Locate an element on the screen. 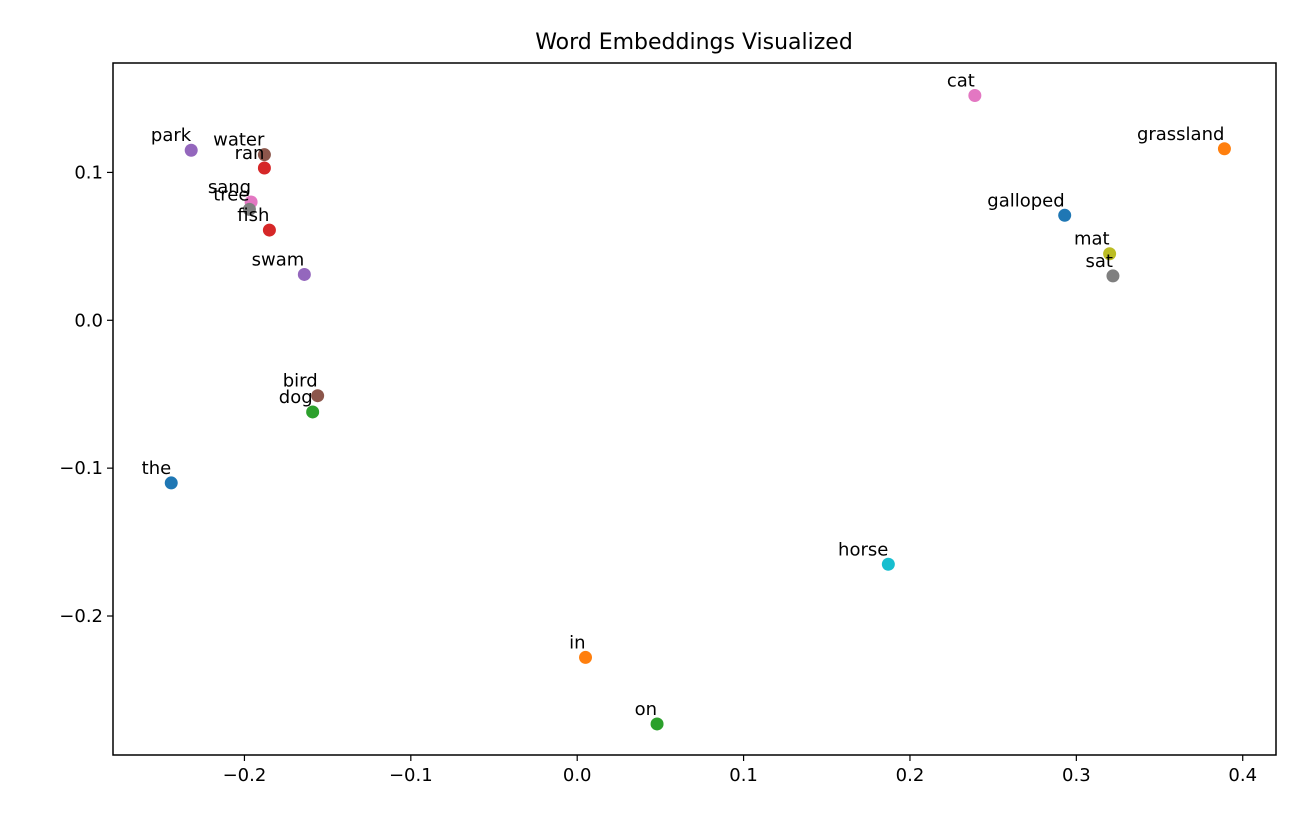 The image size is (1313, 823). point-label-the: the is located at coordinates (157, 468).